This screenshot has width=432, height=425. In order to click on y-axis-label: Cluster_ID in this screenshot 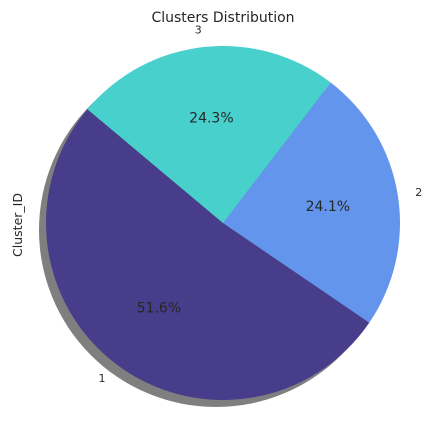, I will do `click(17, 225)`.